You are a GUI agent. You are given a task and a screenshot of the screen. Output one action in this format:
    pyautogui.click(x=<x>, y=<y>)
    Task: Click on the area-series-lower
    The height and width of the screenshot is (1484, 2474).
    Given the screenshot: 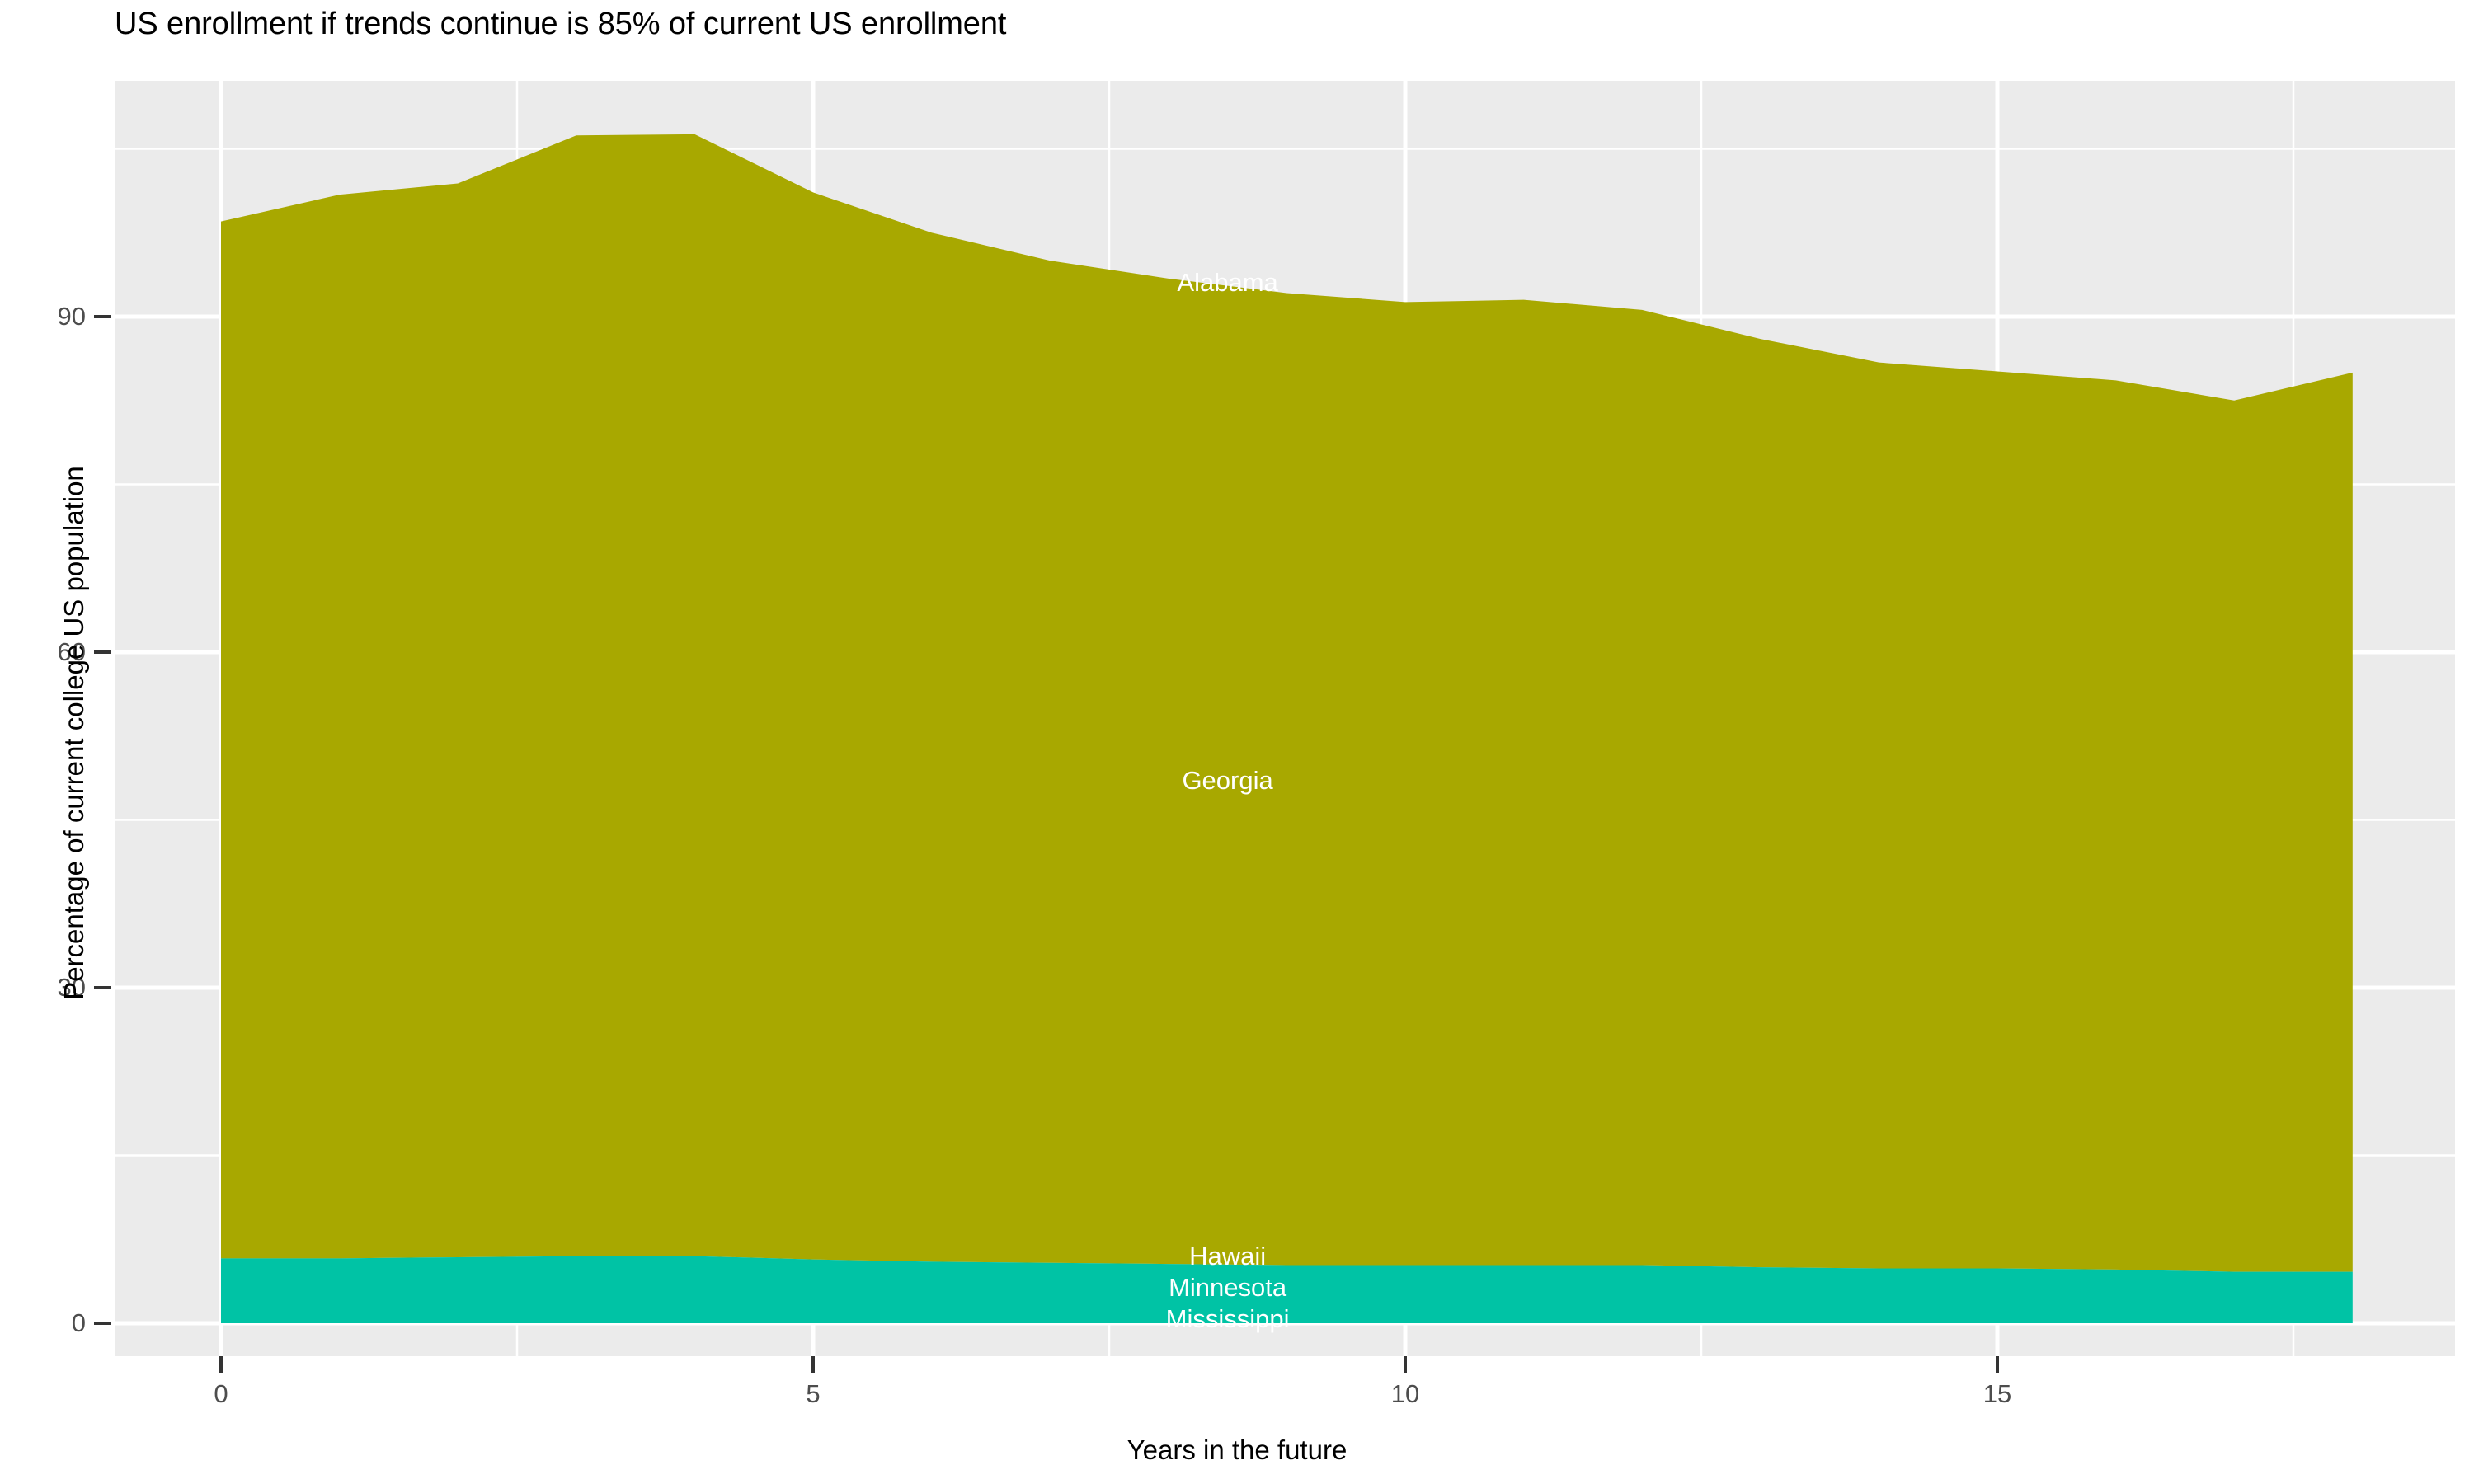 What is the action you would take?
    pyautogui.click(x=1287, y=1289)
    